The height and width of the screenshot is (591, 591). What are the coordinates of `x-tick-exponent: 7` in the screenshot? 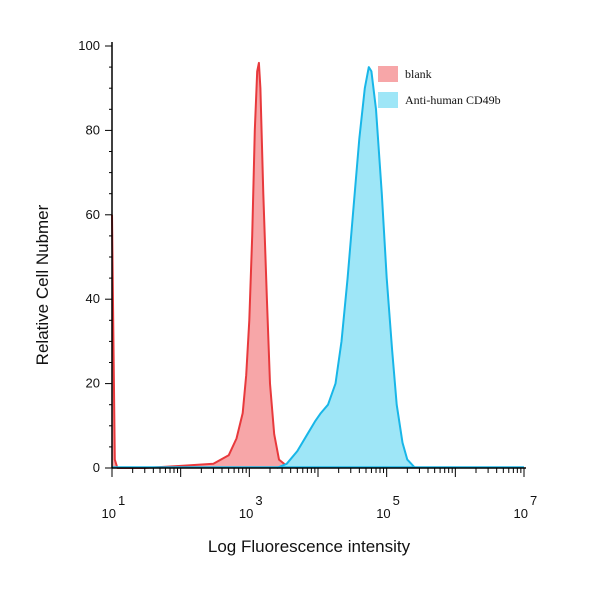 It's located at (533, 500).